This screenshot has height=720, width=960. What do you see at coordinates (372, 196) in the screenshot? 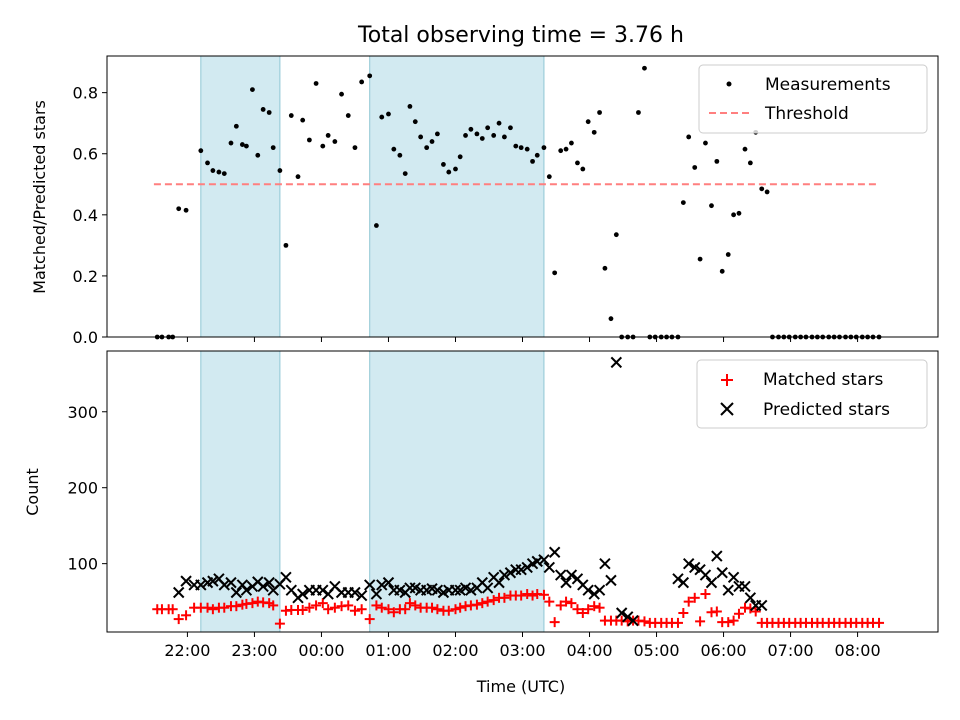
I see `top-shaded-intervals` at bounding box center [372, 196].